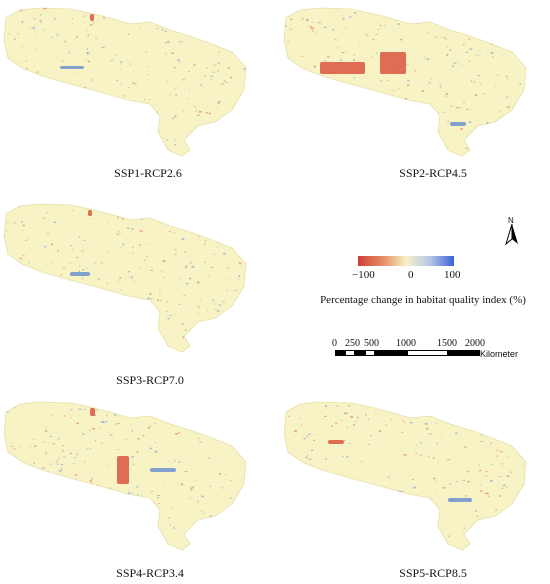  I want to click on panel-label-ssp3: SSP3-RCP7.0, so click(150, 380).